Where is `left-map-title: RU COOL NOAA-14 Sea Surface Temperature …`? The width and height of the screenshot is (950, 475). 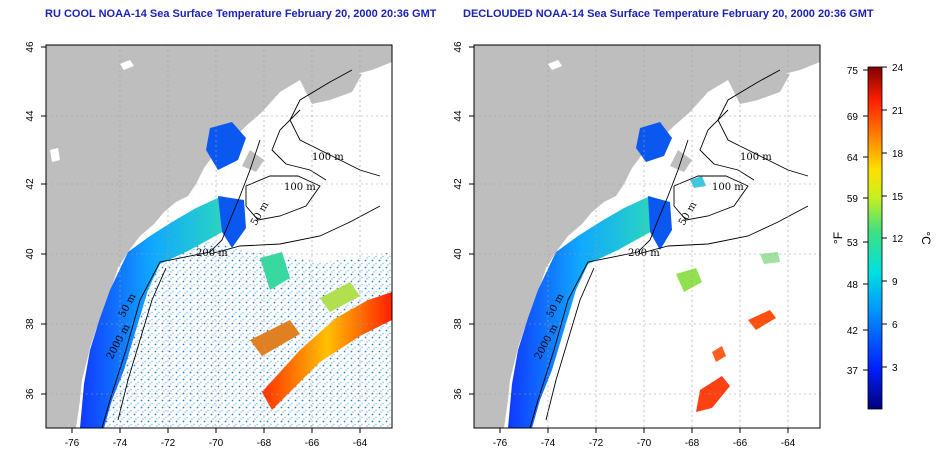
left-map-title: RU COOL NOAA-14 Sea Surface Temperature … is located at coordinates (241, 14).